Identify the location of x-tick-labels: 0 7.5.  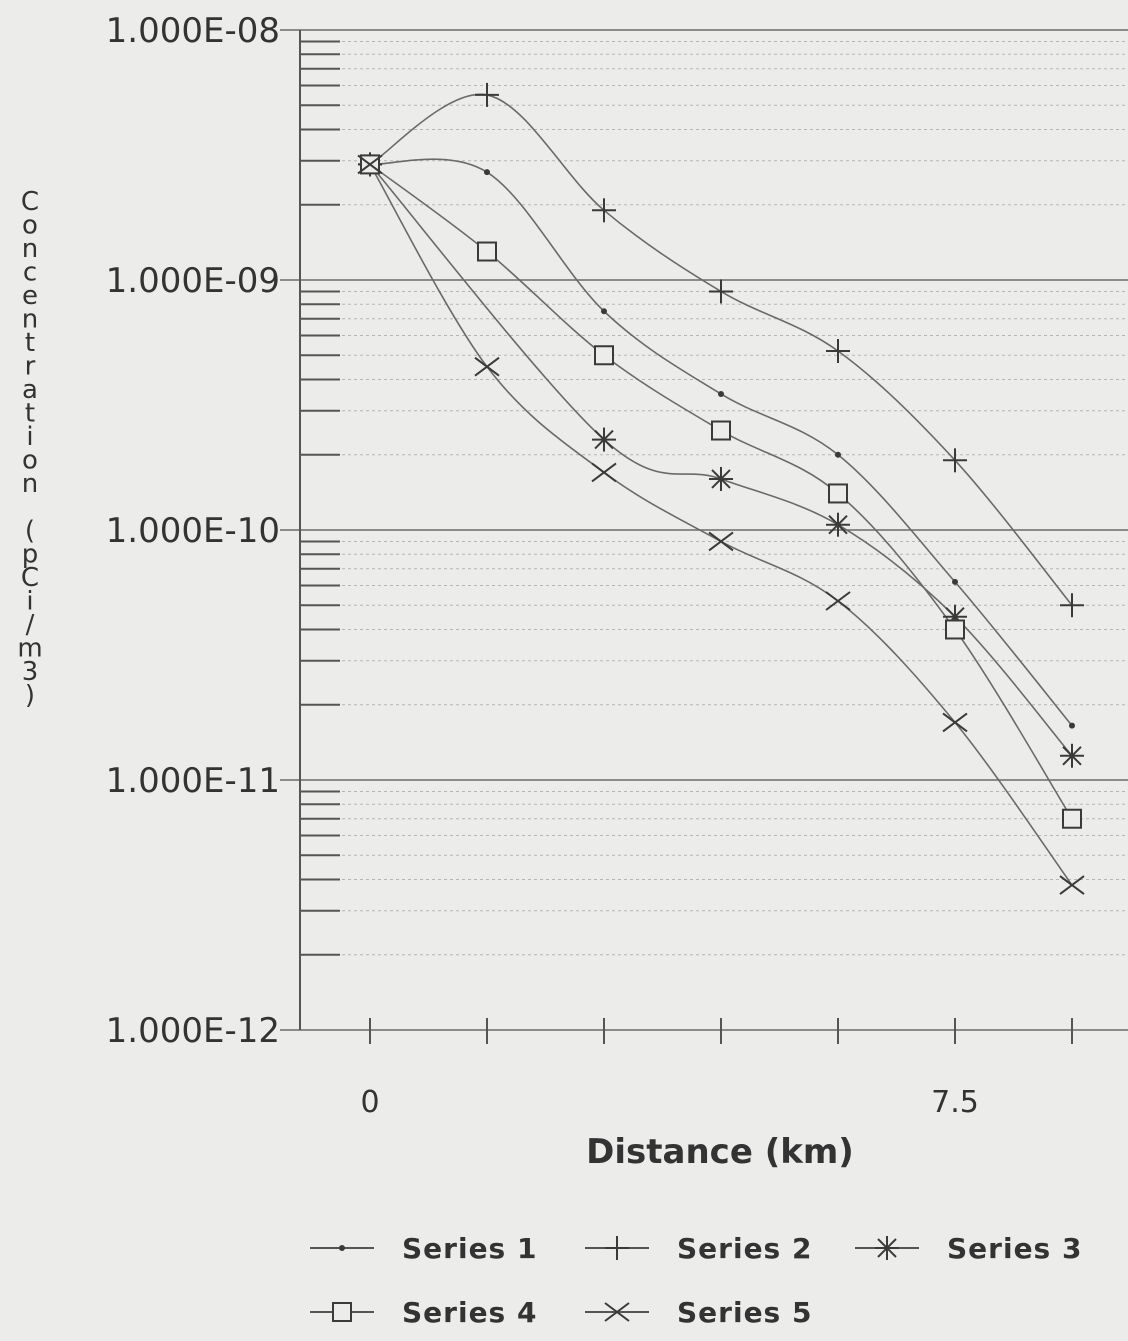
(669, 1102).